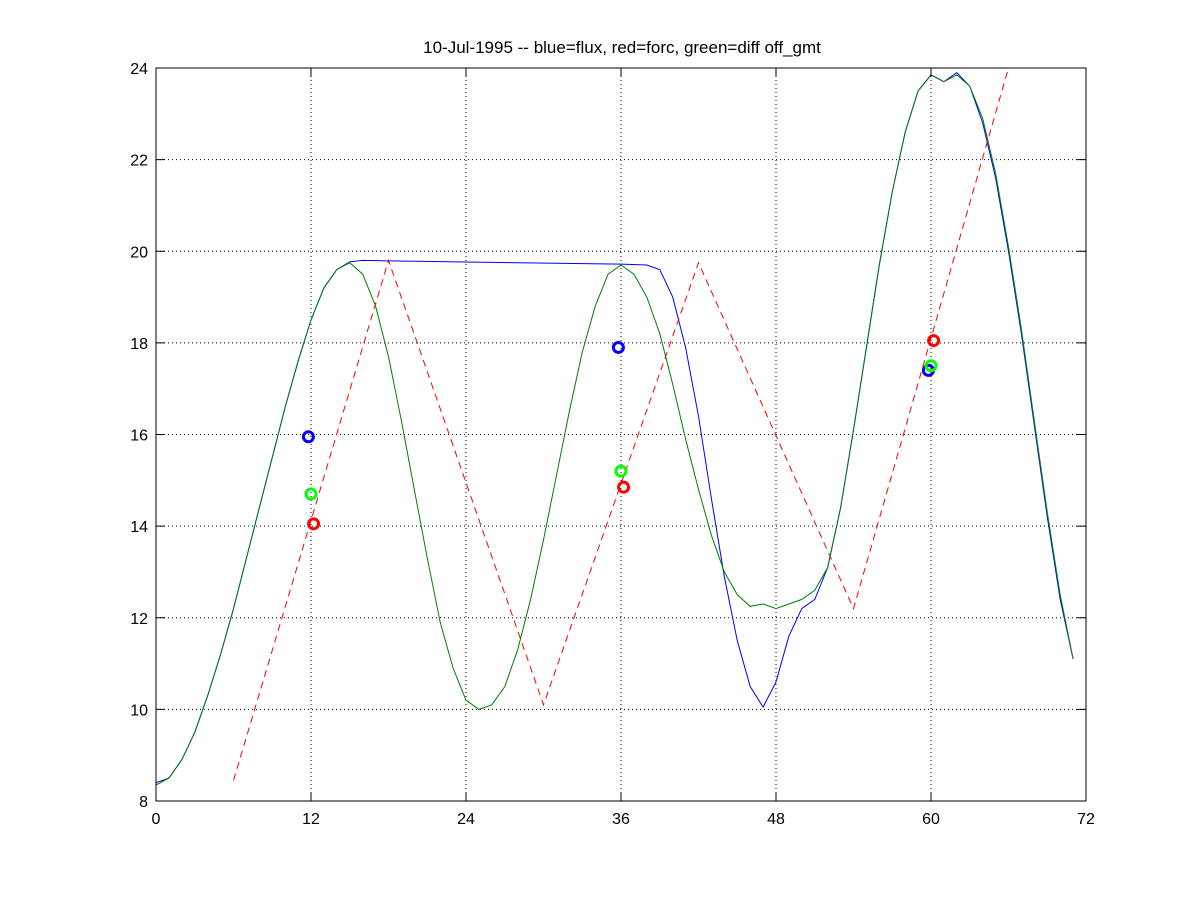  I want to click on x-tick-label: 48, so click(776, 819).